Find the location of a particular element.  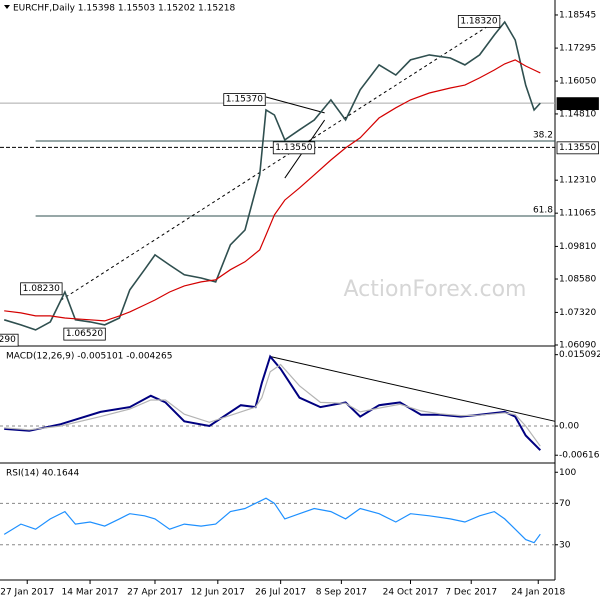

y-tick-label: 1.07320 is located at coordinates (577, 313).